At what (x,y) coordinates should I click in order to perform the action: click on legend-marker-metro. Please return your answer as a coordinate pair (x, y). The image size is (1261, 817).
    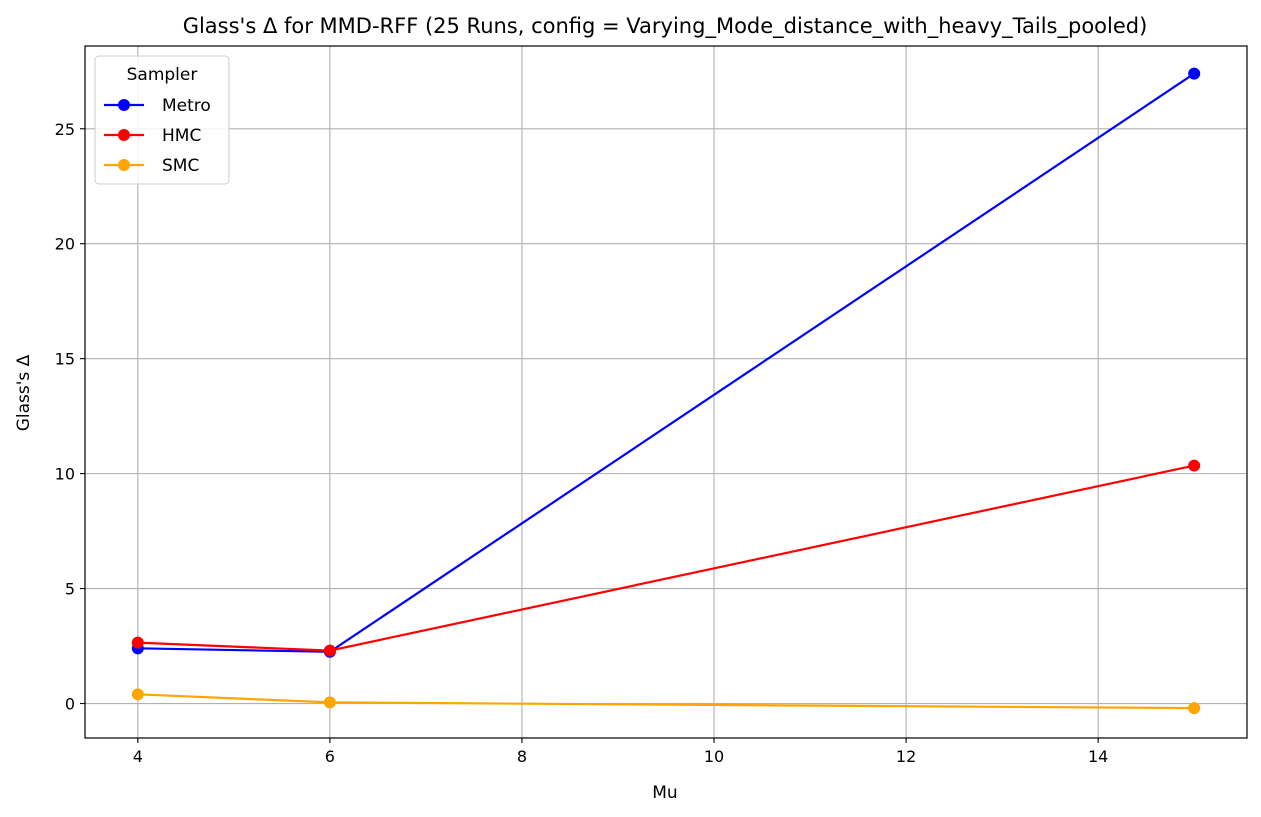
    Looking at the image, I should click on (124, 105).